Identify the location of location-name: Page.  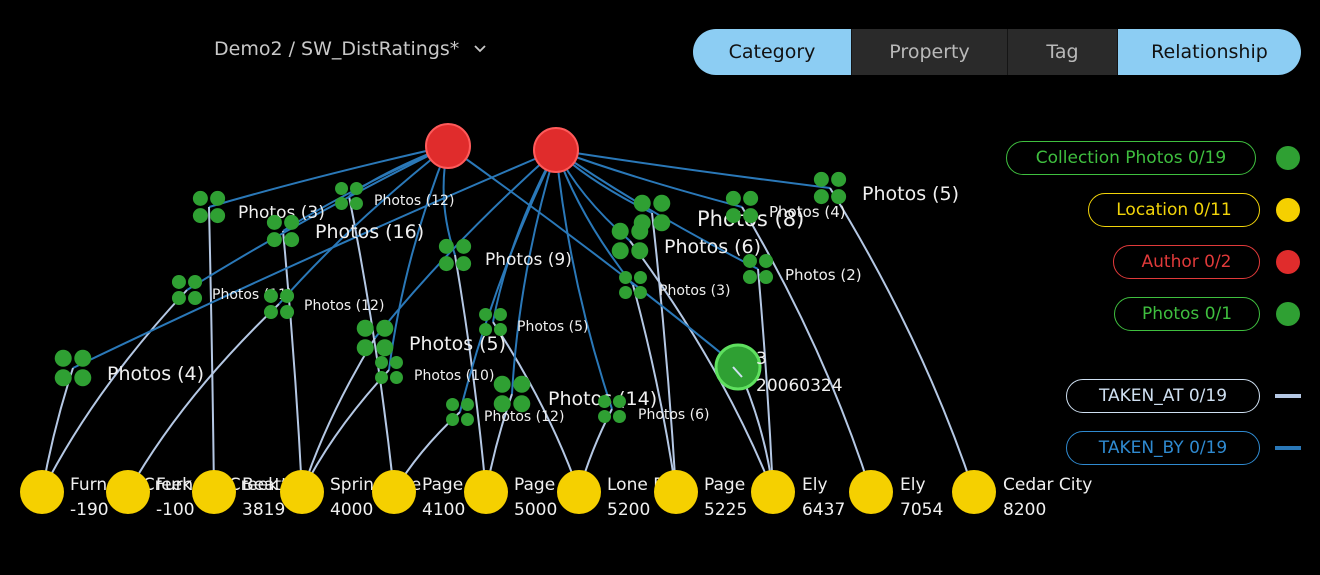
(724, 485).